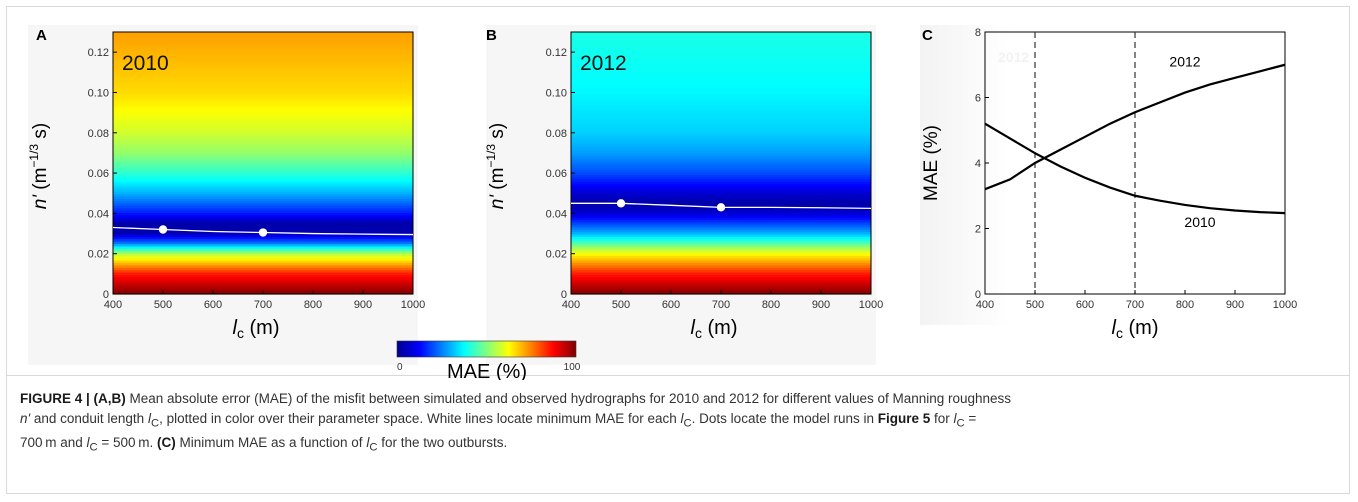  I want to click on panel-a-x-ticks: 400 500 600 700 800 900 1000, so click(264, 300).